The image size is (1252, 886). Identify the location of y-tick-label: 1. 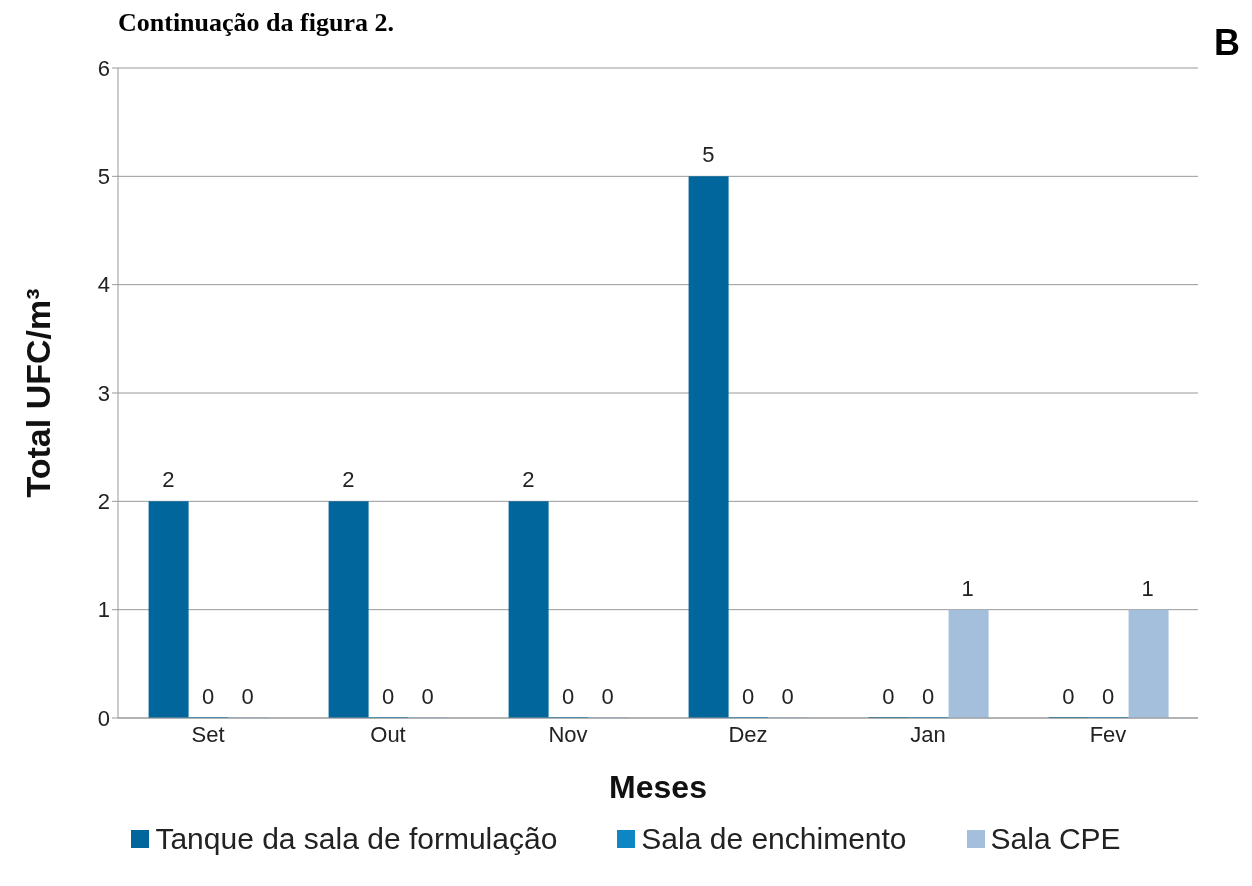
(103, 610).